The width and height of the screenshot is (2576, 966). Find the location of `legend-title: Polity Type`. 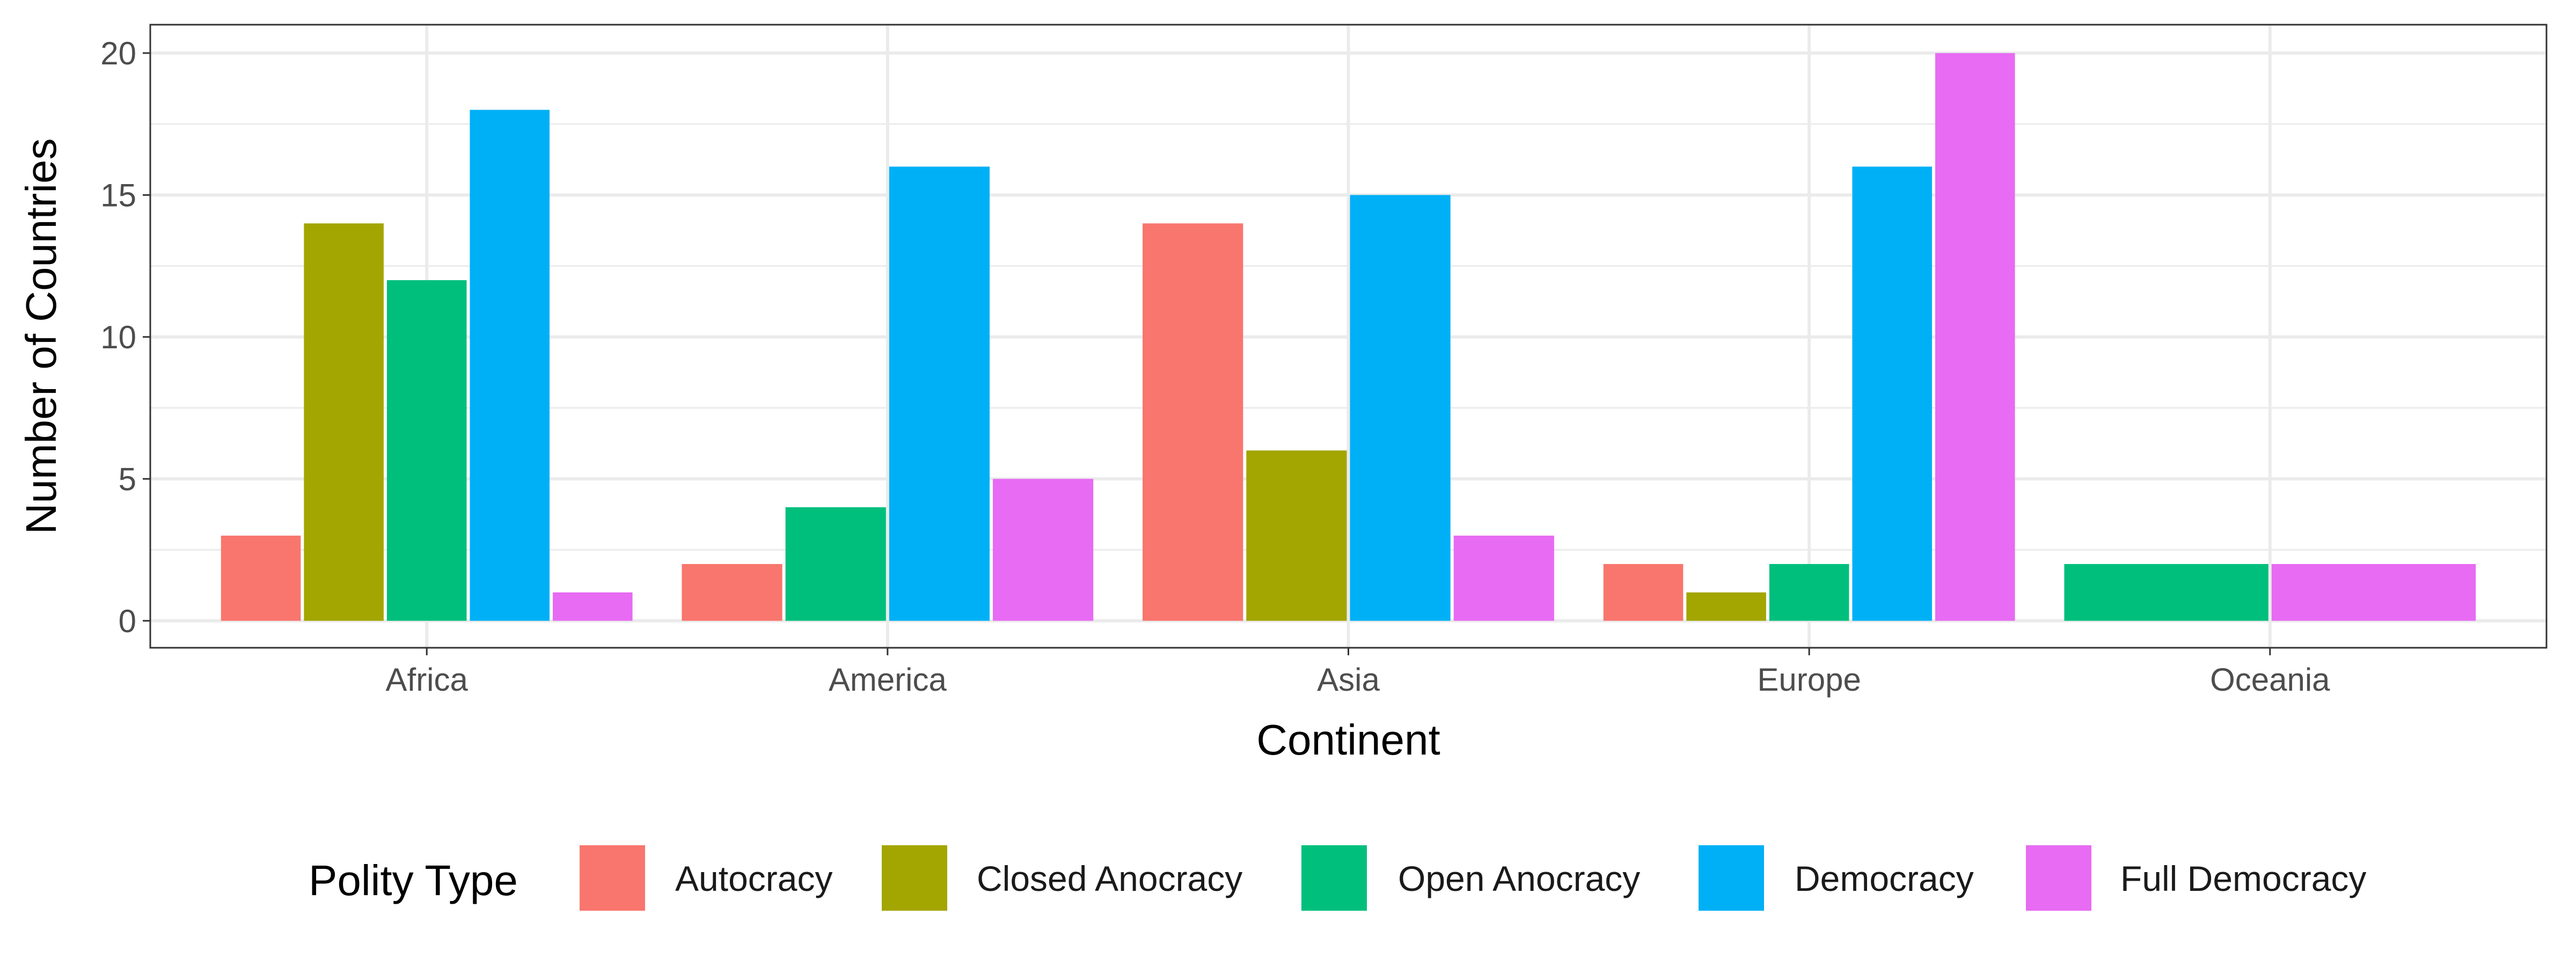

legend-title: Polity Type is located at coordinates (413, 880).